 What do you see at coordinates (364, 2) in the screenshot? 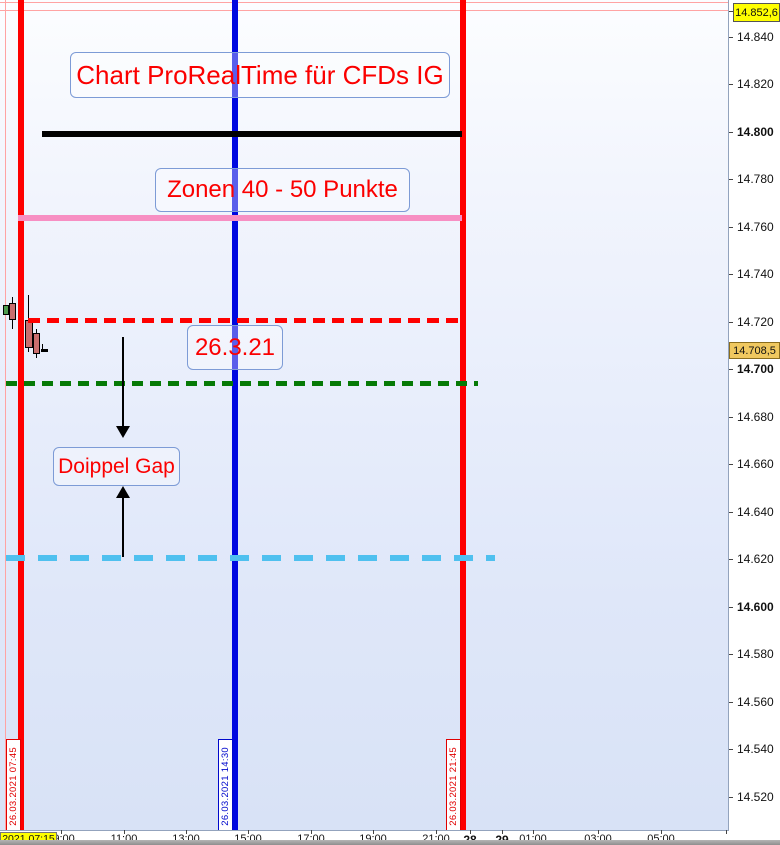
I see `alert-level-line-top` at bounding box center [364, 2].